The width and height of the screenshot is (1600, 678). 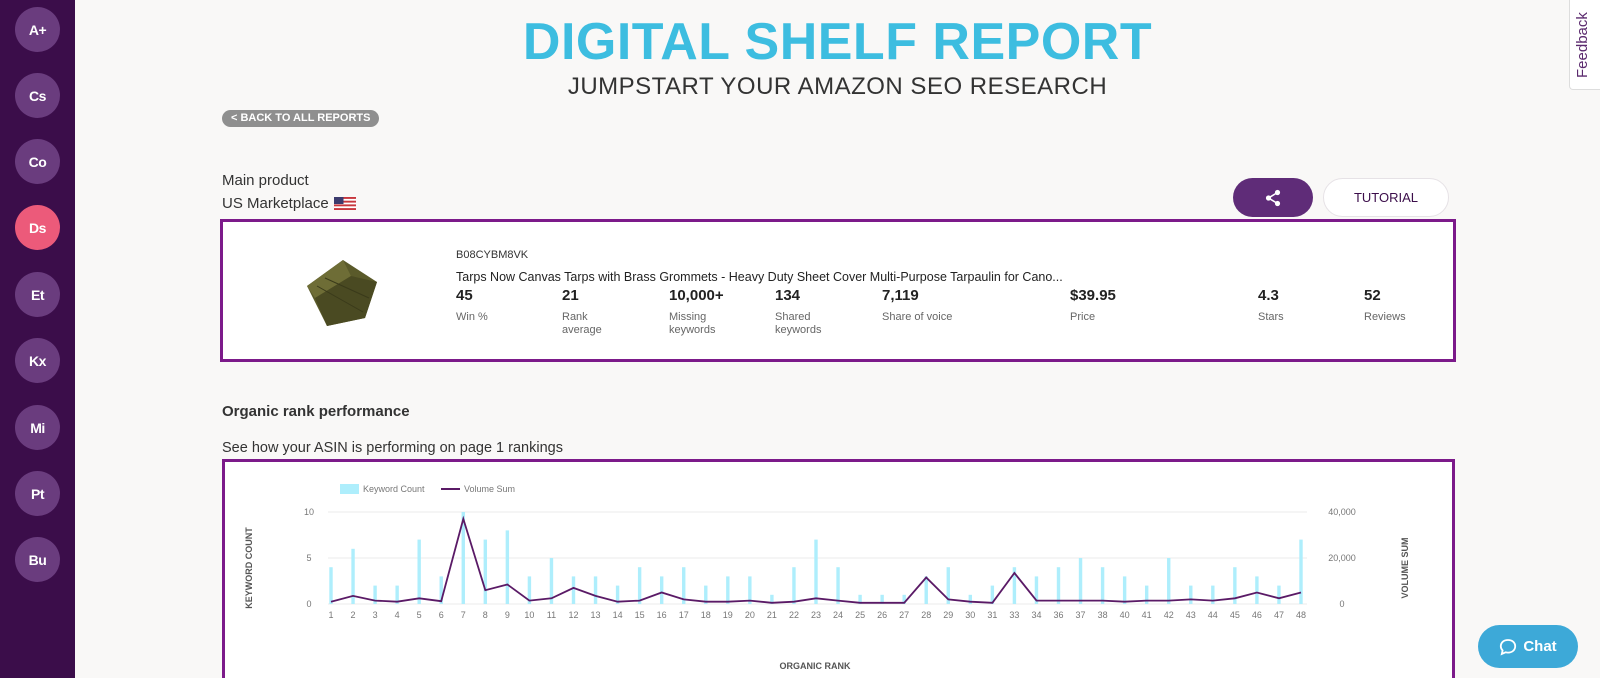 I want to click on x-tick-label: 21, so click(x=772, y=615).